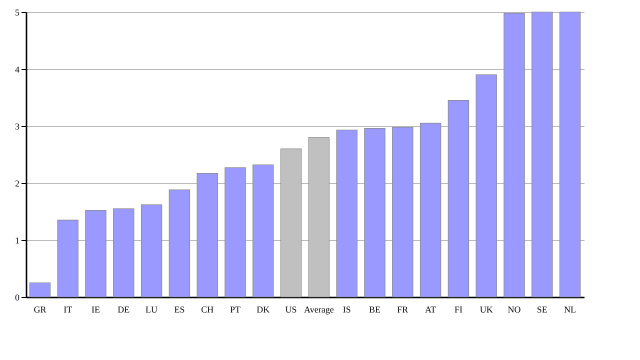 The image size is (640, 360). Describe the element at coordinates (17, 241) in the screenshot. I see `y-tick-label: 1` at that location.